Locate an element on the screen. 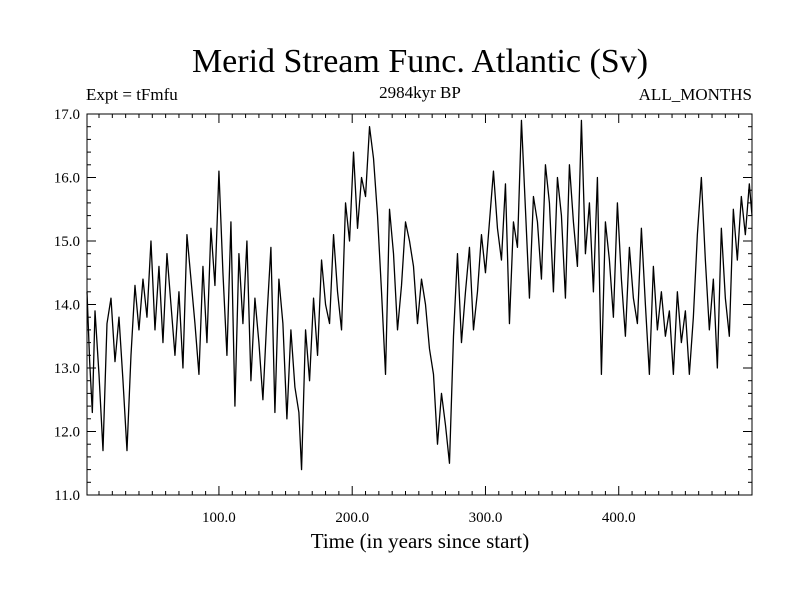 This screenshot has width=800, height=600. y-tick-label: 12.0 is located at coordinates (67, 433).